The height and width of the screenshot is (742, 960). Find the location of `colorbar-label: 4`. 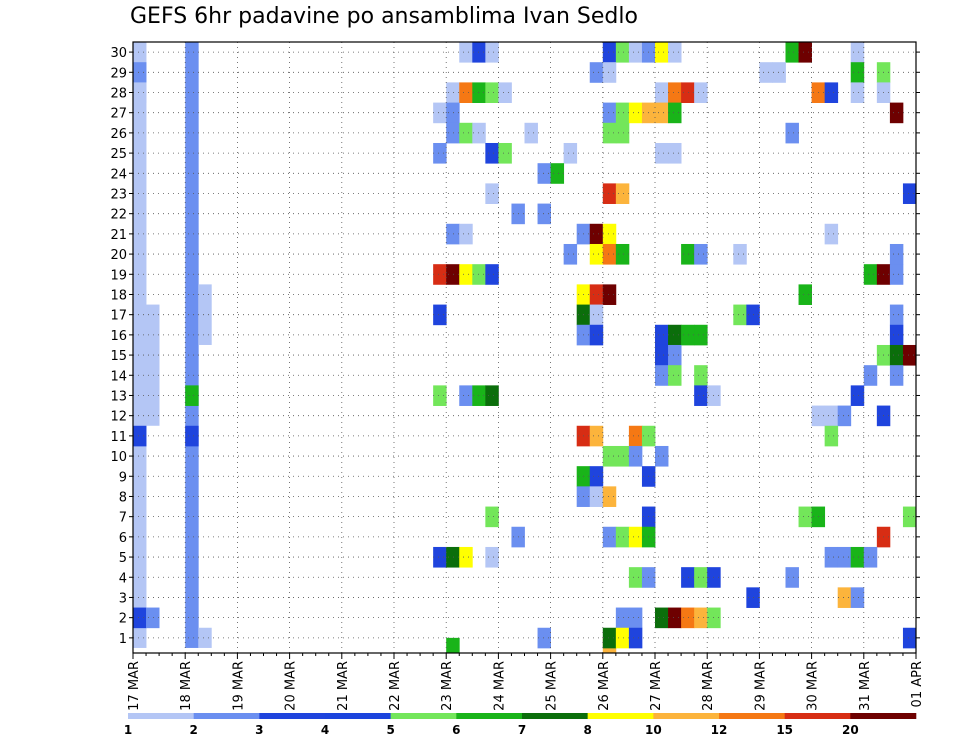

colorbar-label: 4 is located at coordinates (325, 730).